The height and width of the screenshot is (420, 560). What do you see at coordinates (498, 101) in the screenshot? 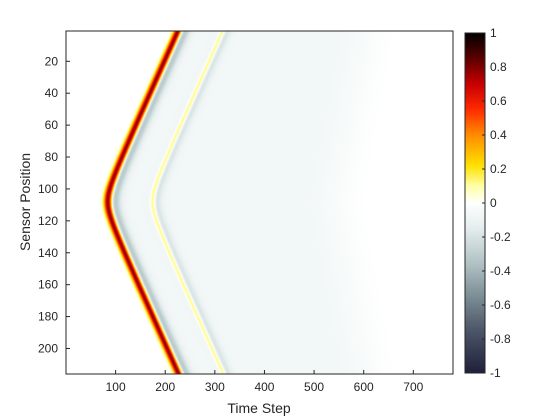
I see `colorbar-tick-label: 0.6` at bounding box center [498, 101].